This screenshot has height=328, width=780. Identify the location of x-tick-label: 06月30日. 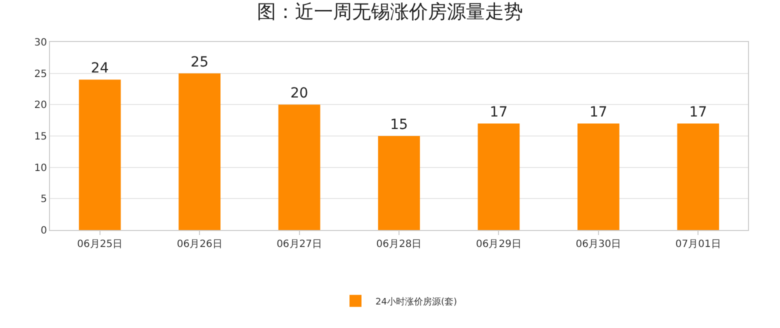
(599, 244).